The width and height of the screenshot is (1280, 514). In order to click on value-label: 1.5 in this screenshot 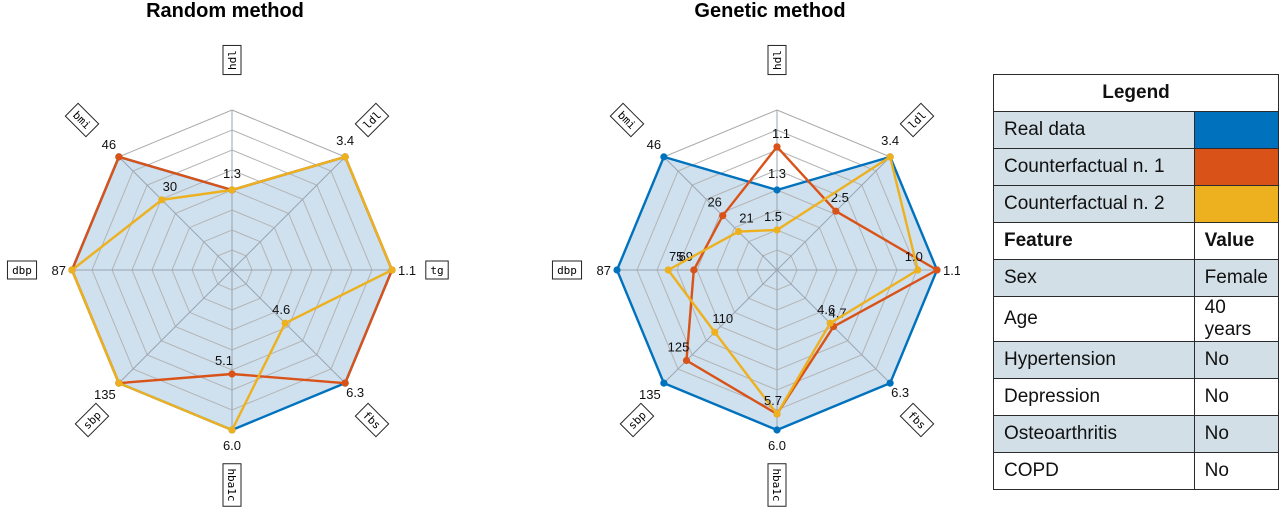, I will do `click(773, 216)`.